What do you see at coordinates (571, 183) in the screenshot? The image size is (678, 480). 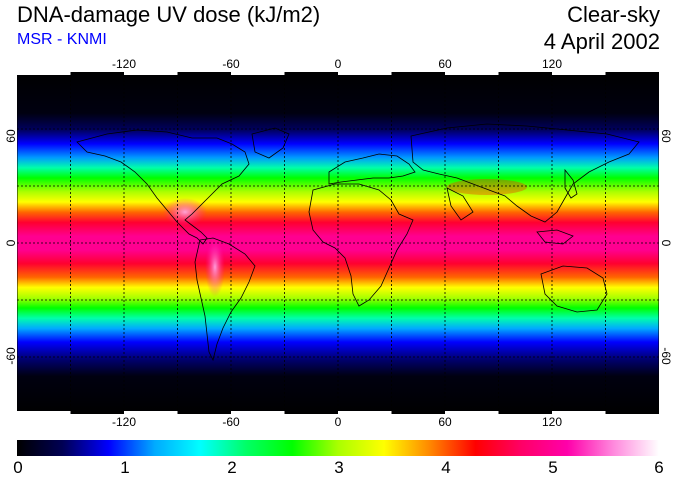 I see `japan-coast` at bounding box center [571, 183].